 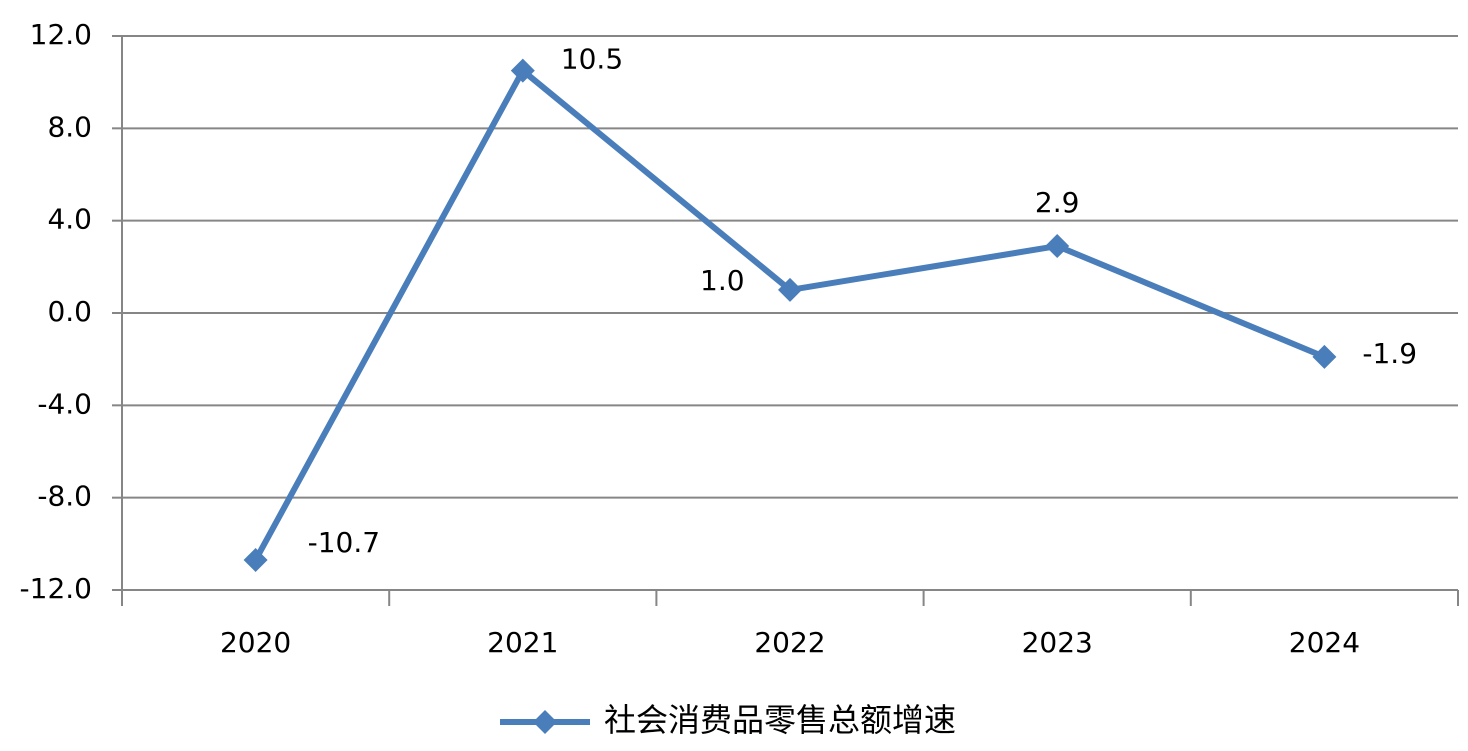 I want to click on data-label: -1.9, so click(x=1389, y=353).